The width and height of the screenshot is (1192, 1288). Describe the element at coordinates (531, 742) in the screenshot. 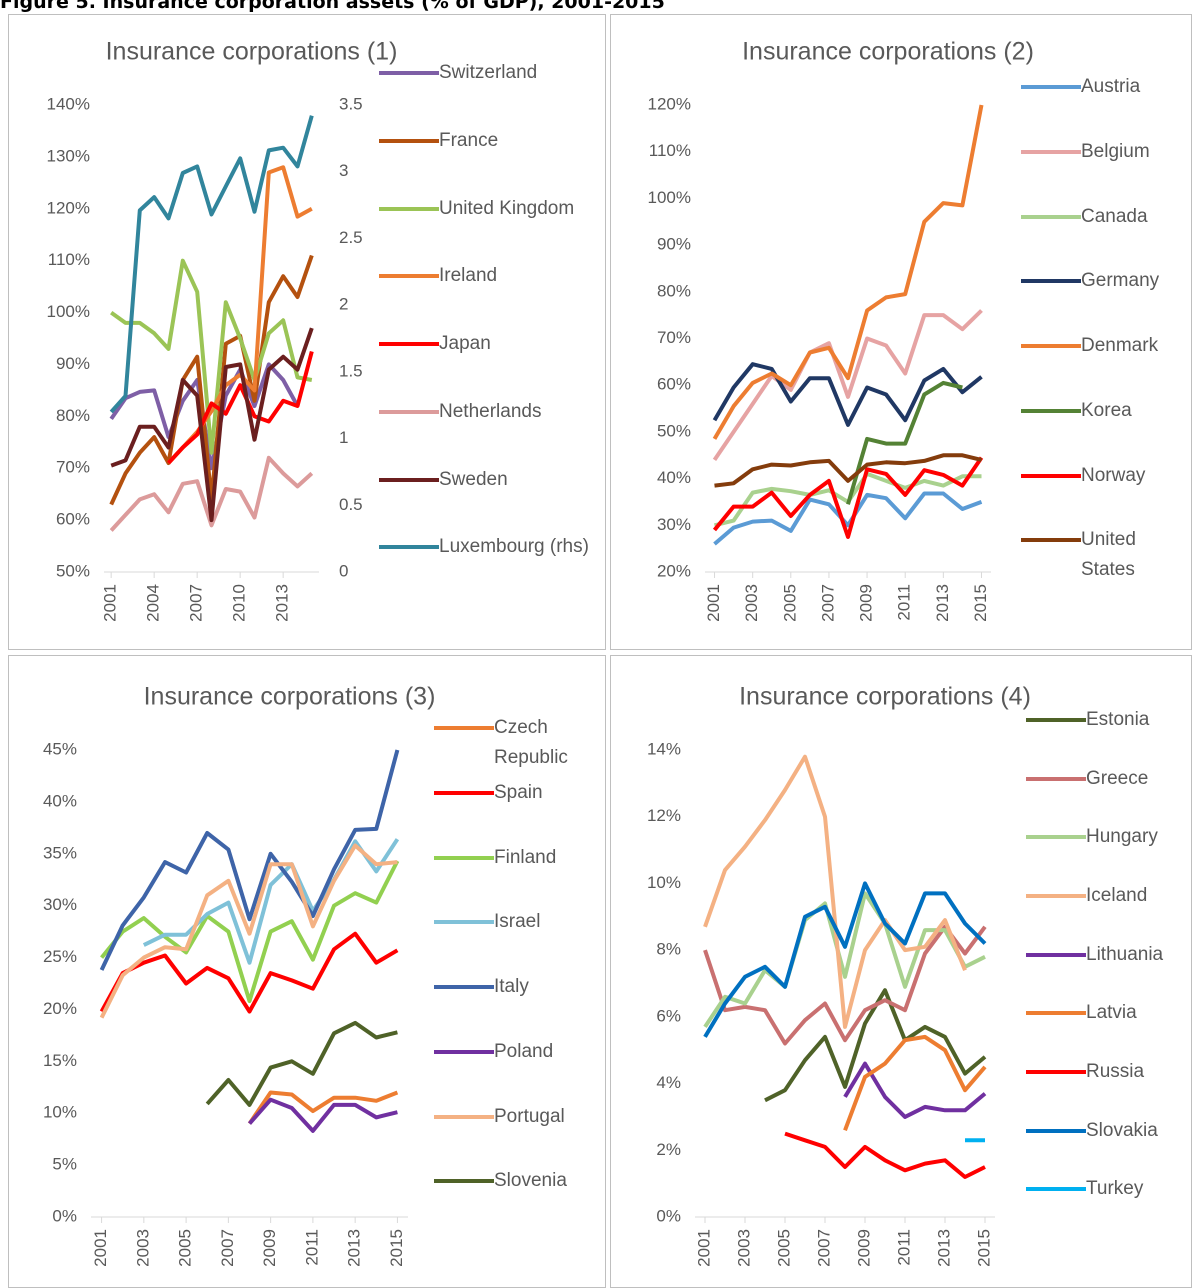

I see `legend-label: Czech Republic` at that location.